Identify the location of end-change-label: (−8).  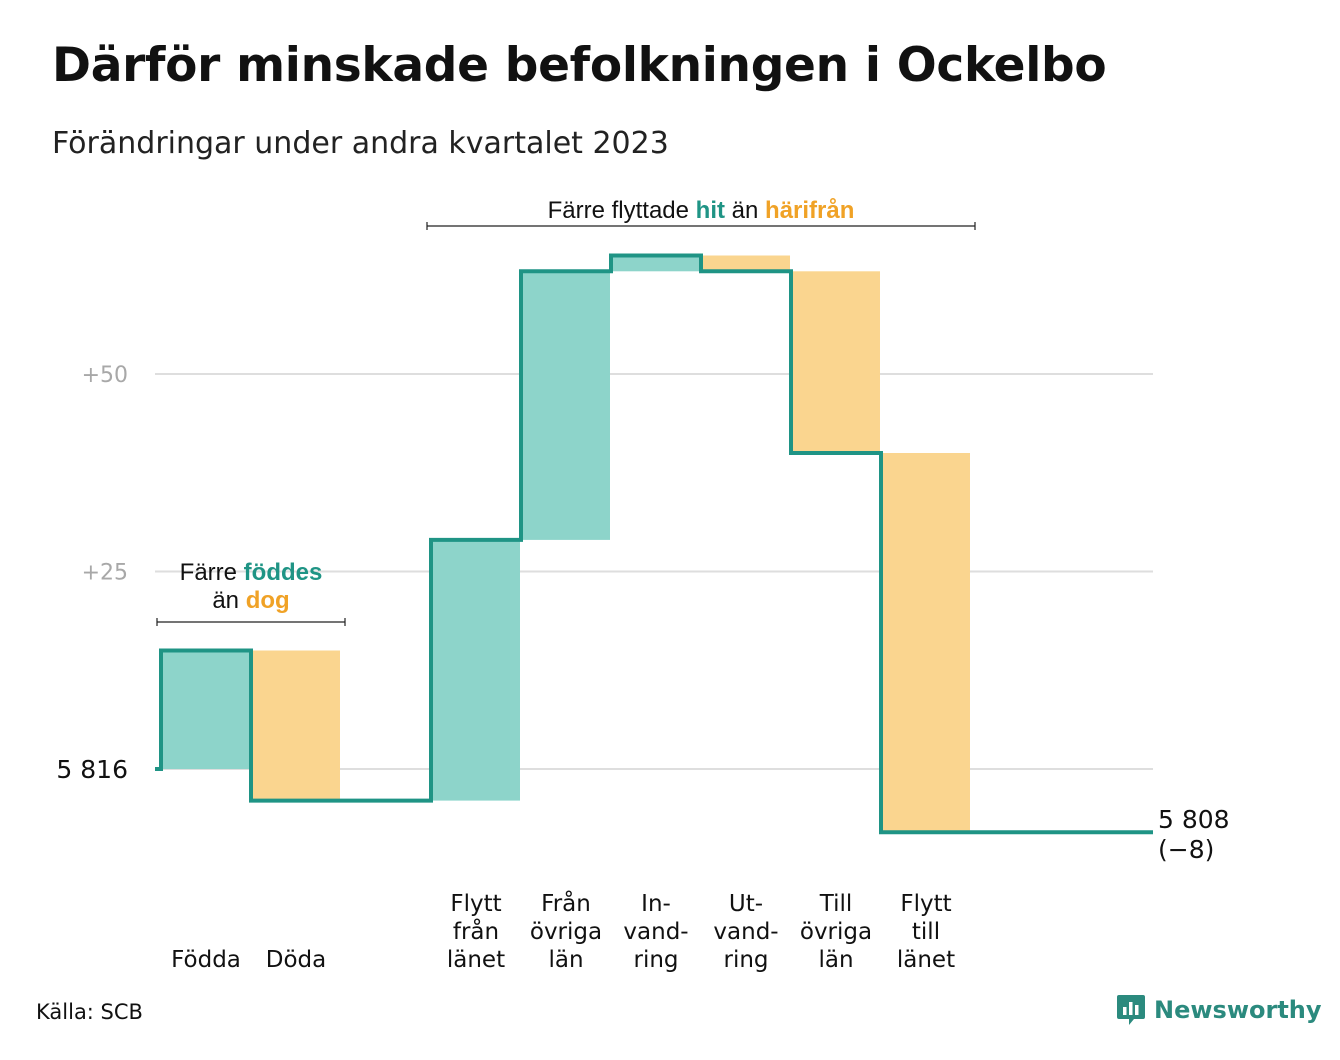
(1186, 849).